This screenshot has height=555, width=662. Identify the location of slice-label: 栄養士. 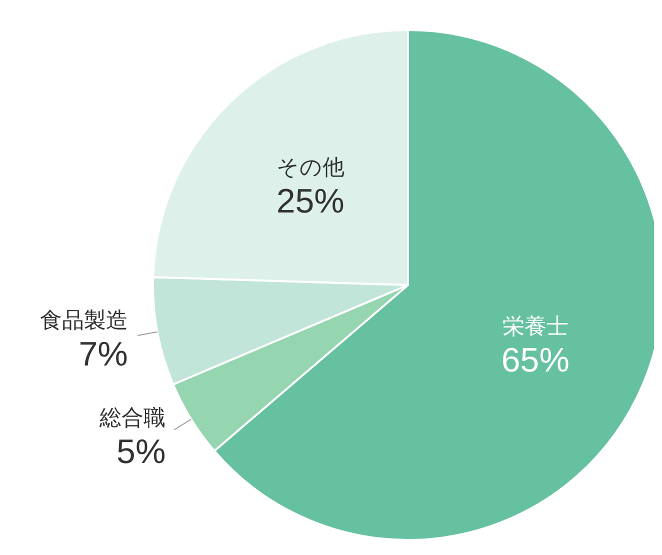
(535, 327).